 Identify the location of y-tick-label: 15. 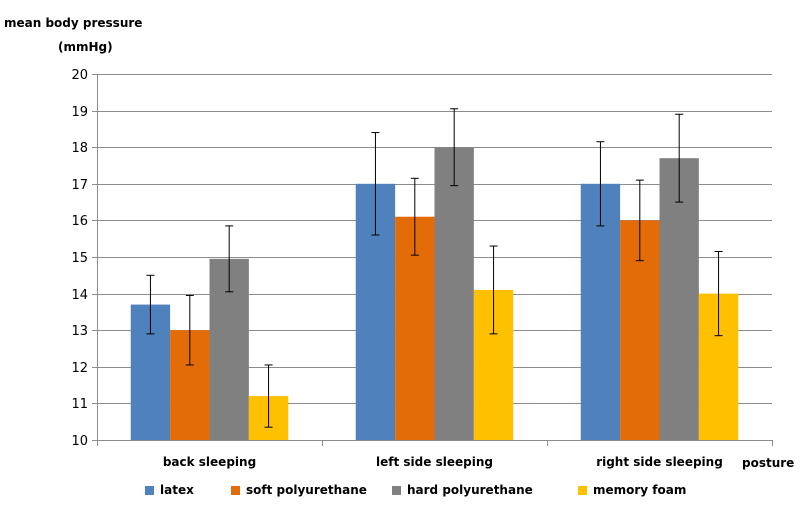
(79, 258).